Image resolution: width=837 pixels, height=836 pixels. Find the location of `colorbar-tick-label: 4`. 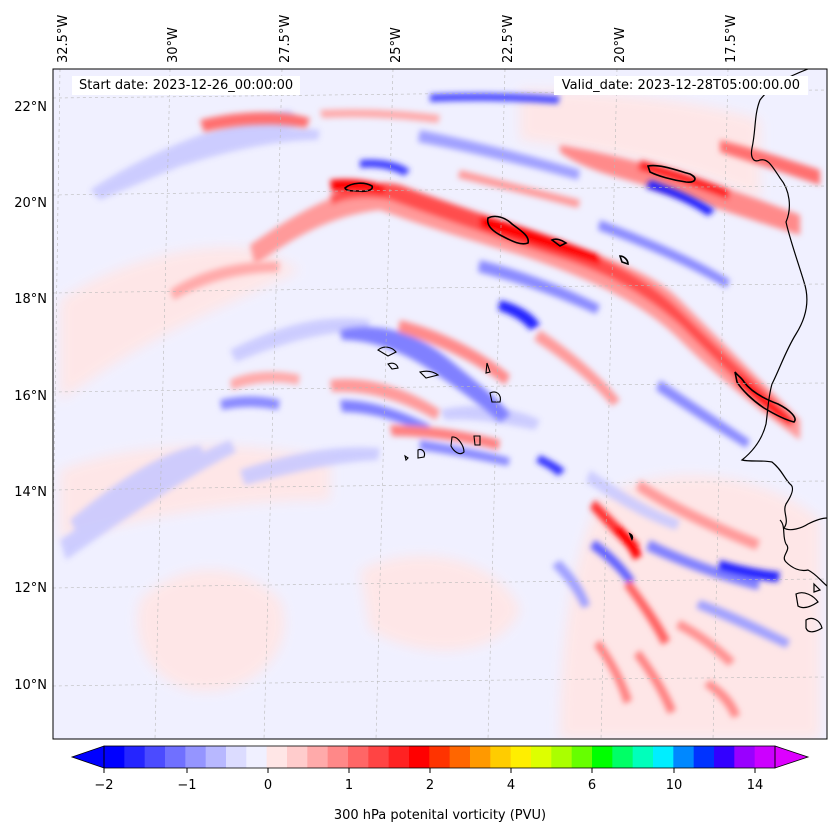

colorbar-tick-label: 4 is located at coordinates (511, 785).